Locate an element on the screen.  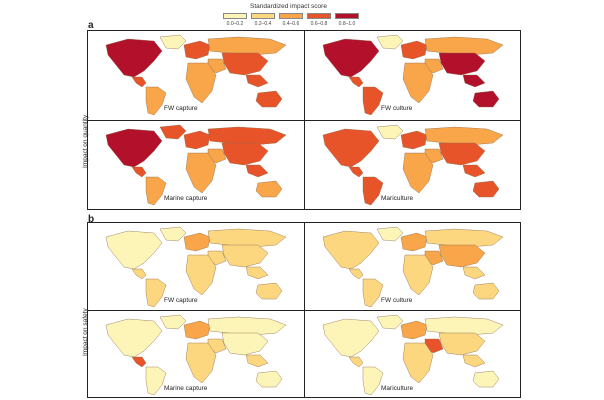
legend: 0.0–0.2 0.2–0.4 0.4–0.6 0.6–0.8 0.8–1.0 is located at coordinates (291, 20).